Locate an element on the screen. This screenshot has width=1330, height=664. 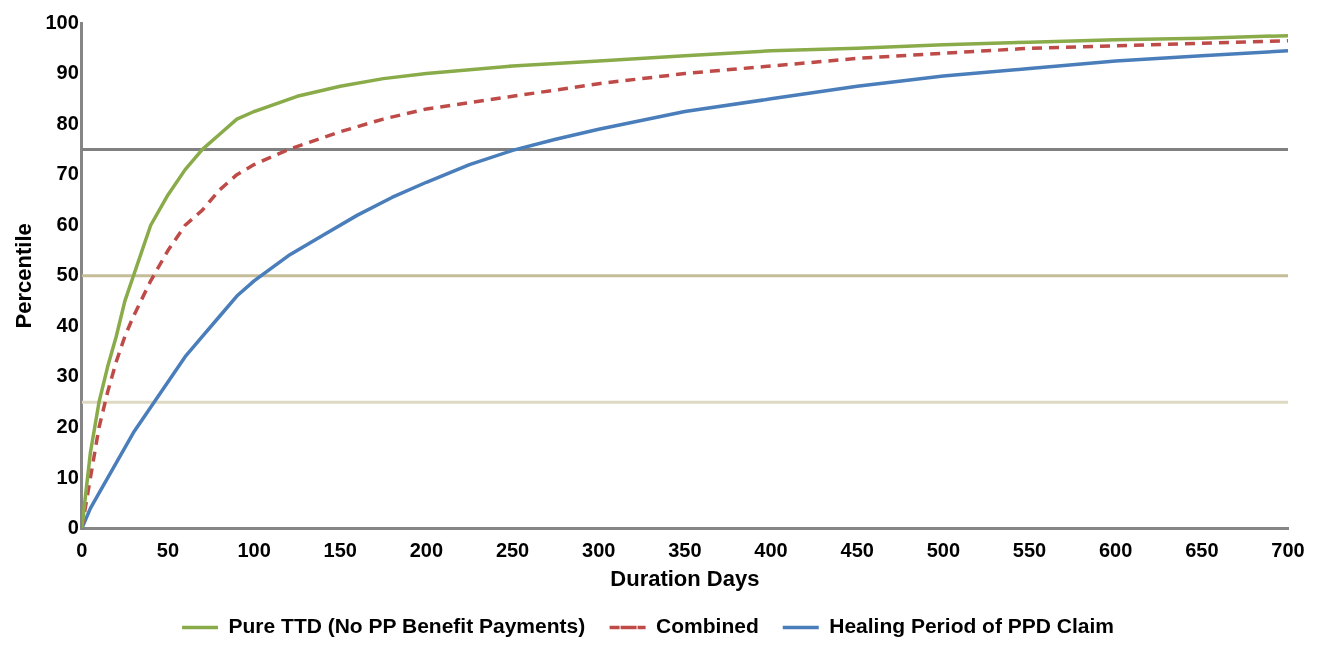
x-tick-label: 600 is located at coordinates (1115, 550).